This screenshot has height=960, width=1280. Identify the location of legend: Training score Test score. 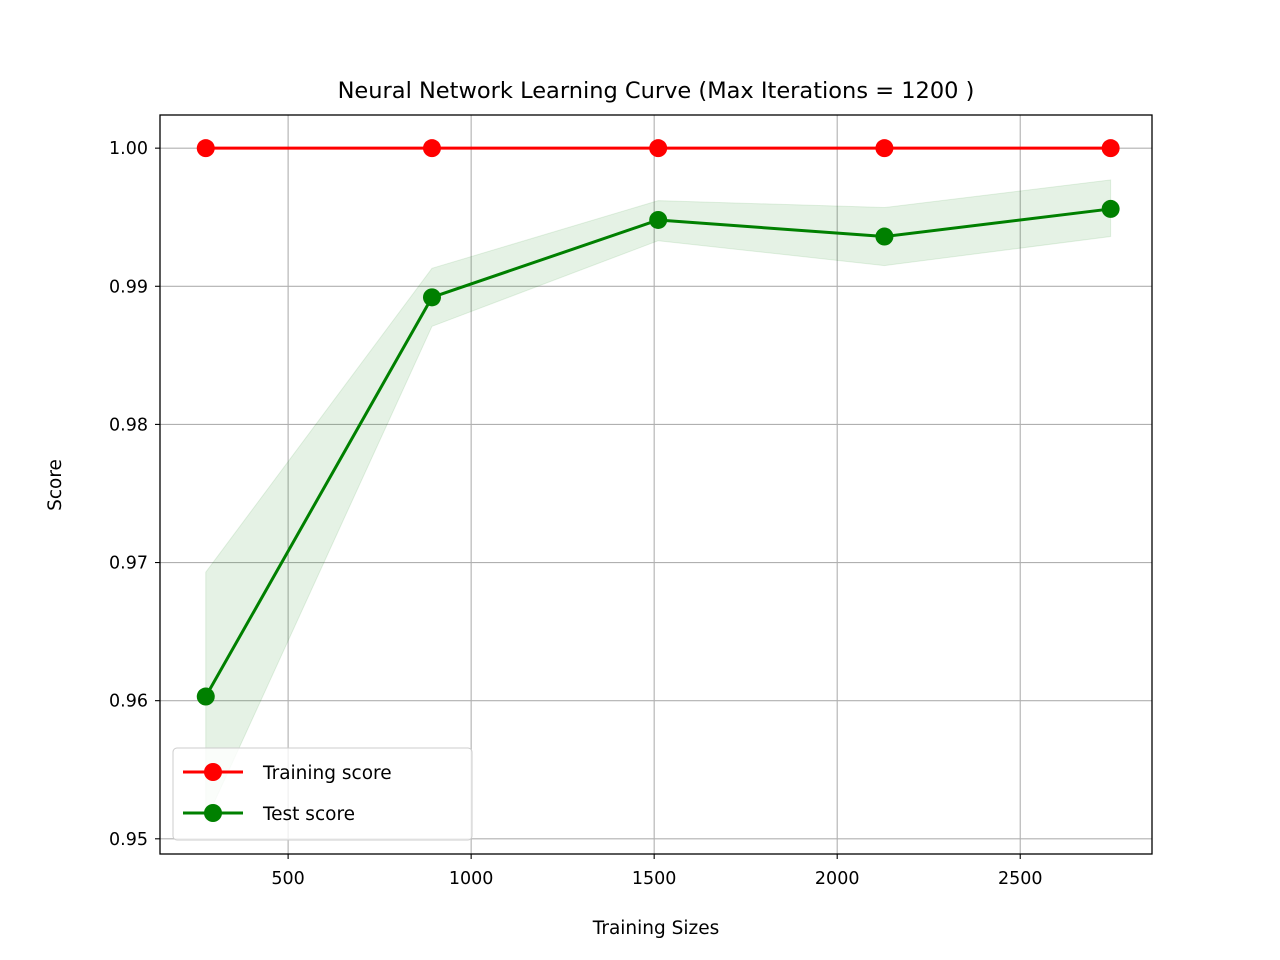
(322, 794).